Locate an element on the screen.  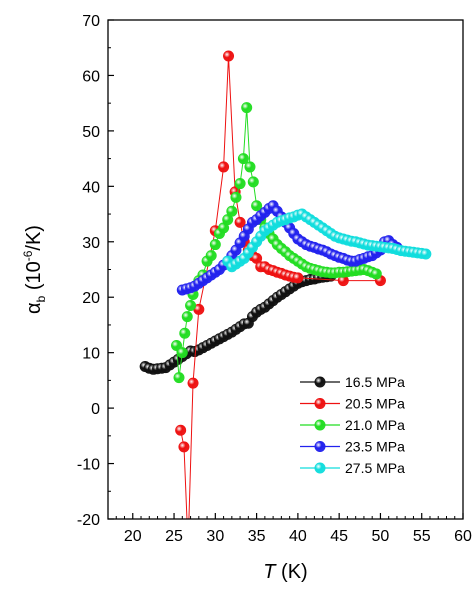
x-tick-label: 55 is located at coordinates (422, 536).